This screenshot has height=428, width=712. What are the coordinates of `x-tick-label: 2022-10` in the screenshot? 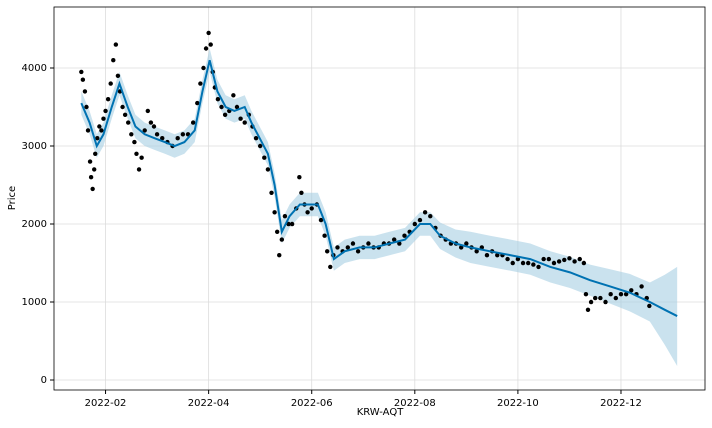 It's located at (518, 403).